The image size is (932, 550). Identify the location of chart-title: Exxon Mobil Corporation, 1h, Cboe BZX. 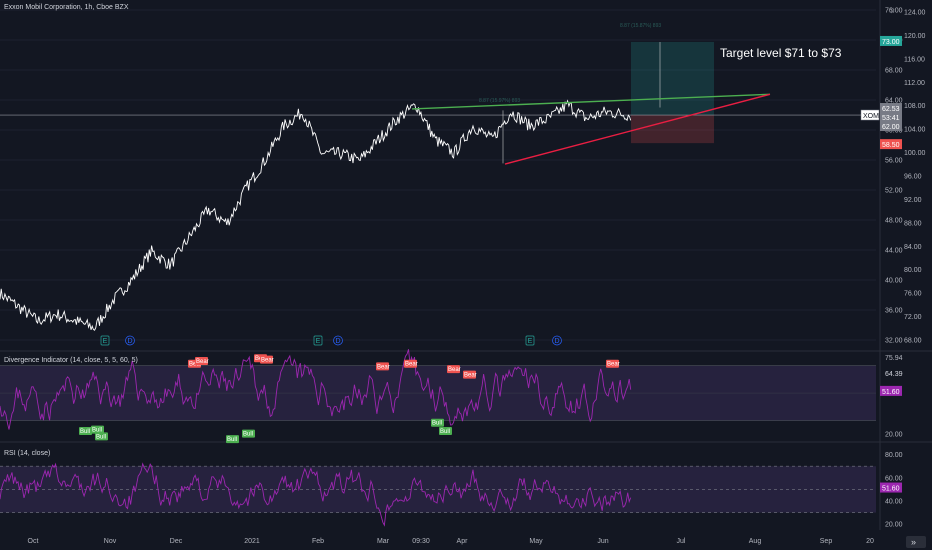
(66, 7).